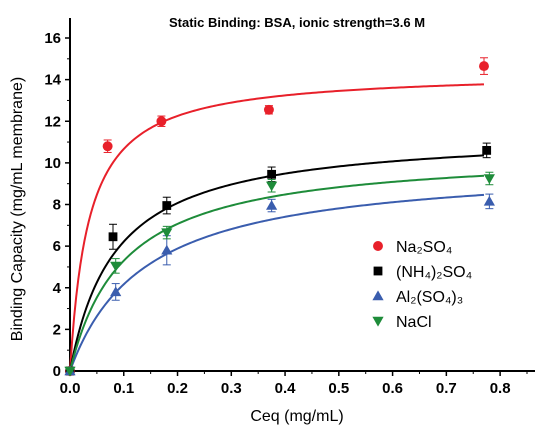  What do you see at coordinates (446, 388) in the screenshot?
I see `x-tick-label: 0.7` at bounding box center [446, 388].